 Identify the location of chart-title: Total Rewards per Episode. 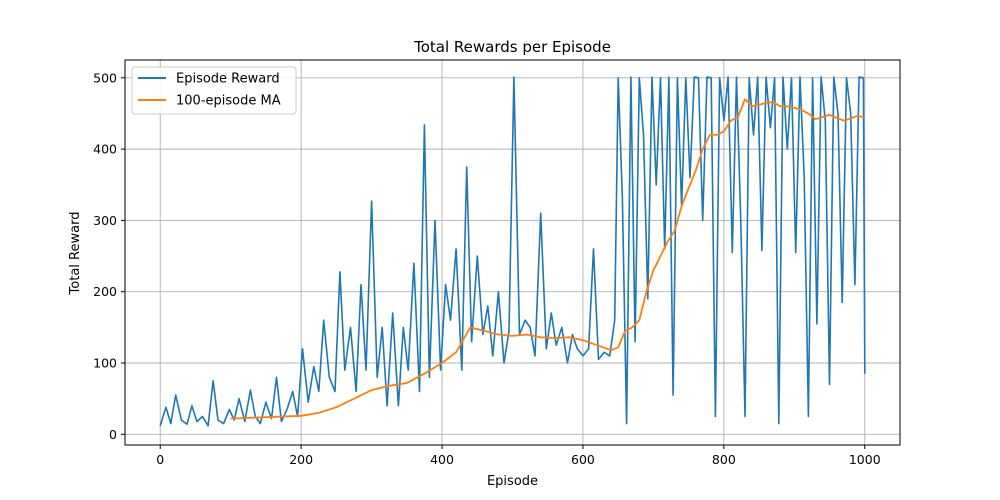
(512, 47).